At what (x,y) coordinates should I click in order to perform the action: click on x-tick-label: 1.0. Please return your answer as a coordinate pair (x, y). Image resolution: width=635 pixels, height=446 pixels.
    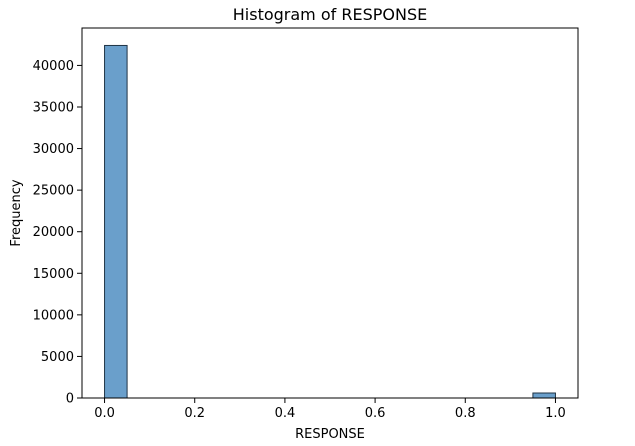
    Looking at the image, I should click on (555, 413).